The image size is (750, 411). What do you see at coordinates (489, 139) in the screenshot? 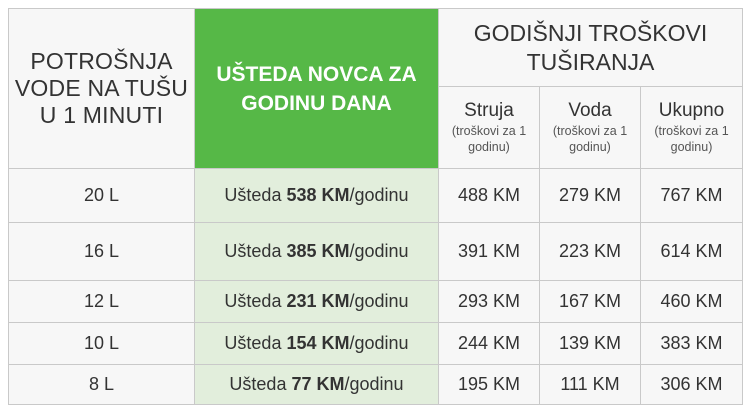
I see `electricity-subheader-note: (troškovi za 1 godinu)` at bounding box center [489, 139].